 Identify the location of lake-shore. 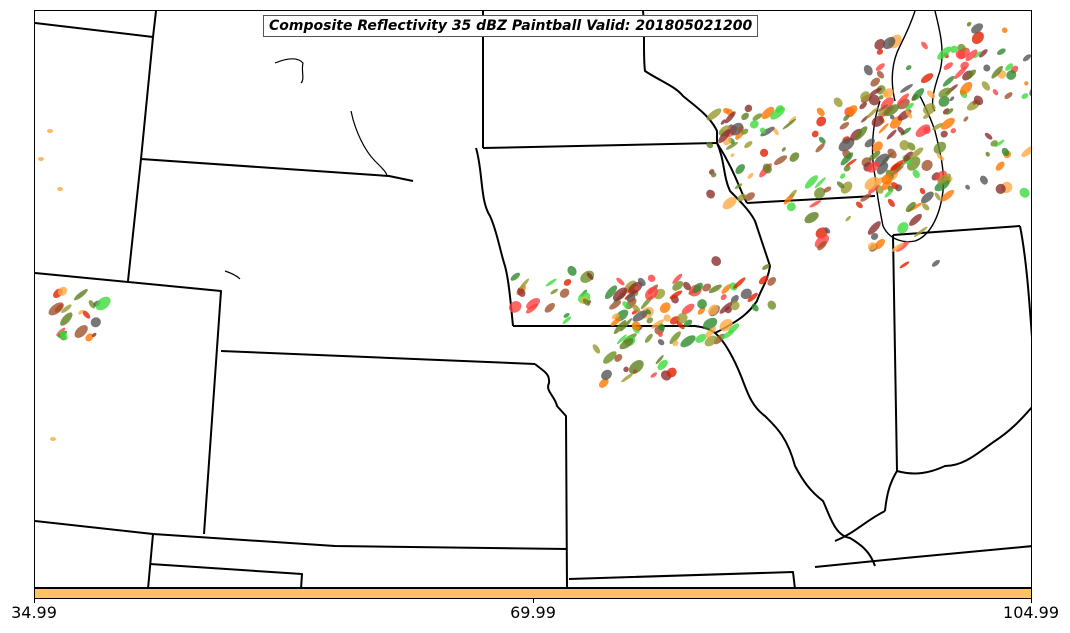
(369, 143).